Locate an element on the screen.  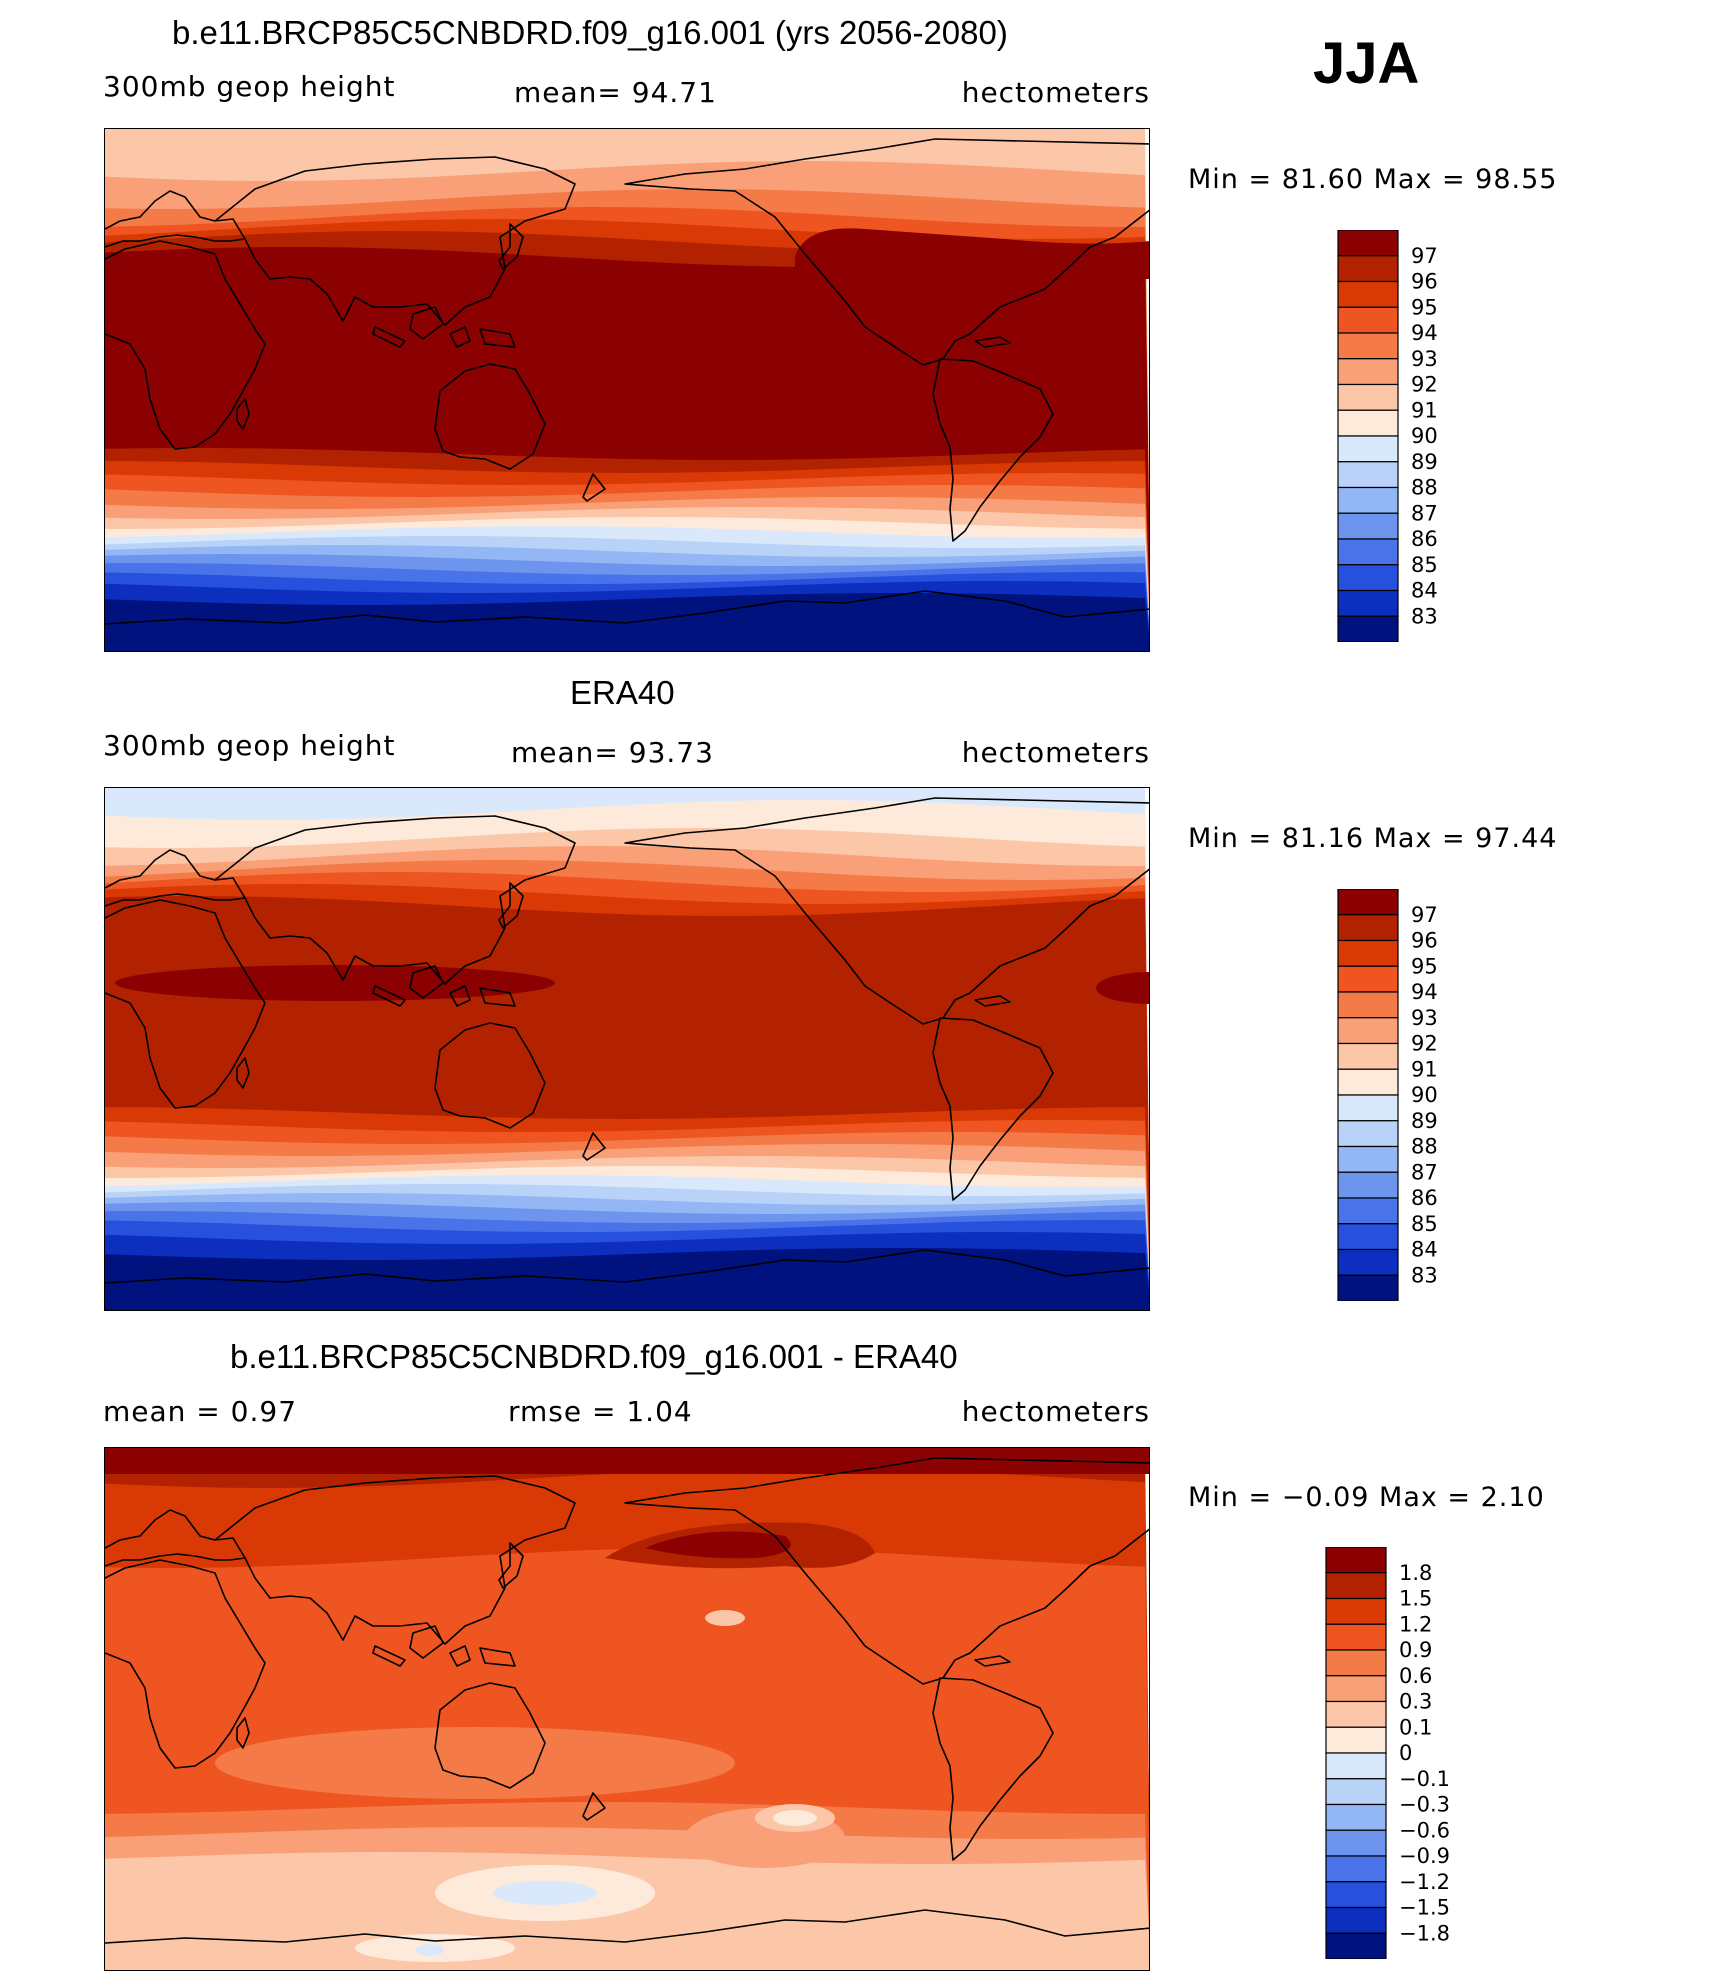
colorbar-label: 94 is located at coordinates (1424, 333).